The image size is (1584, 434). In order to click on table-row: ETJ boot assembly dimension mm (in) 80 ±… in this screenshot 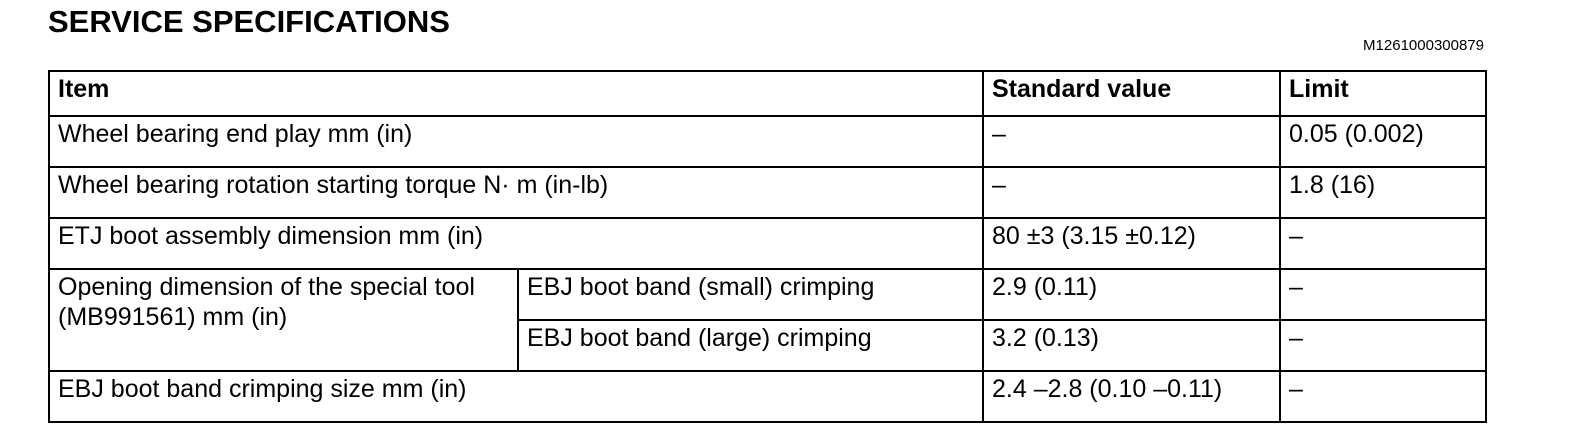, I will do `click(767, 243)`.